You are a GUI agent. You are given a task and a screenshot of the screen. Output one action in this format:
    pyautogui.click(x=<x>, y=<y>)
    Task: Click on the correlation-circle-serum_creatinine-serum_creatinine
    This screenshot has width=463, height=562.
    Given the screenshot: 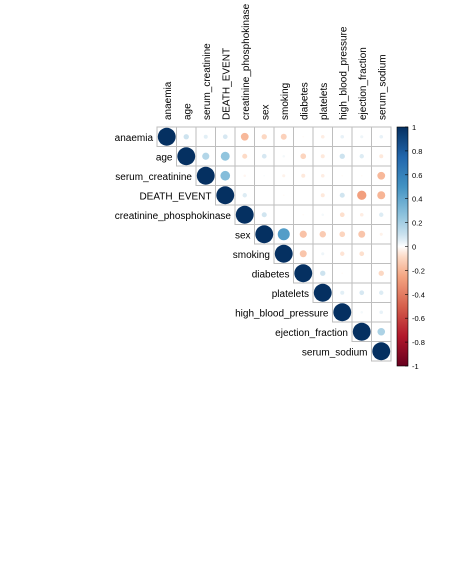 What is the action you would take?
    pyautogui.click(x=205, y=175)
    